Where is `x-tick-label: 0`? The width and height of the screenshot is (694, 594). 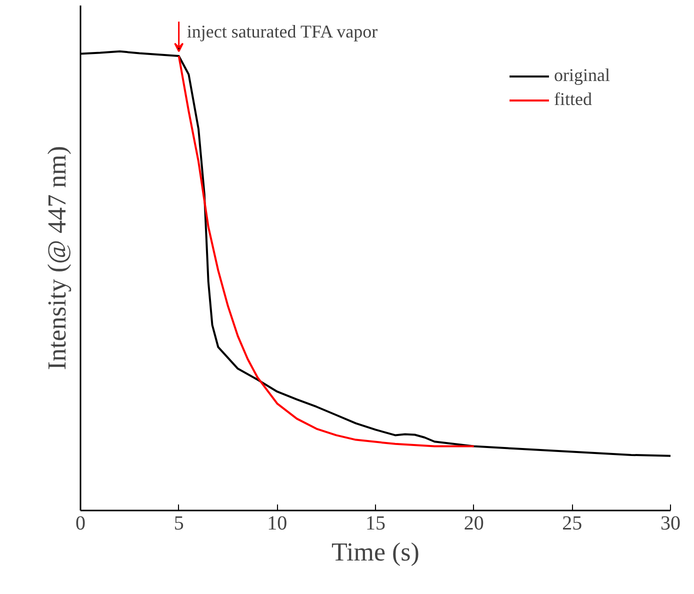 x-tick-label: 0 is located at coordinates (81, 523).